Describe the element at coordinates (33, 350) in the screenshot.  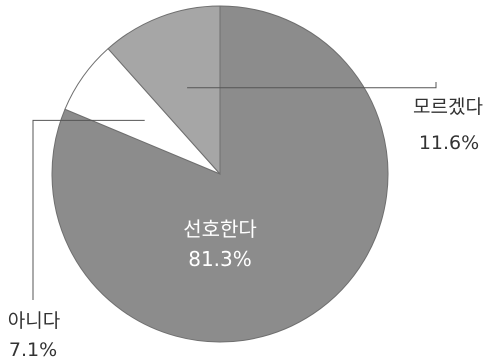
I see `slice-value-anida: 7.1%` at that location.